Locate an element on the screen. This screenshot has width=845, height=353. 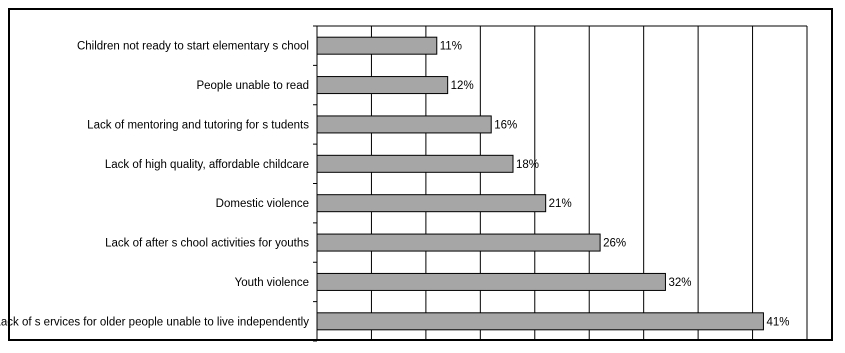
data-label: 12% is located at coordinates (462, 86).